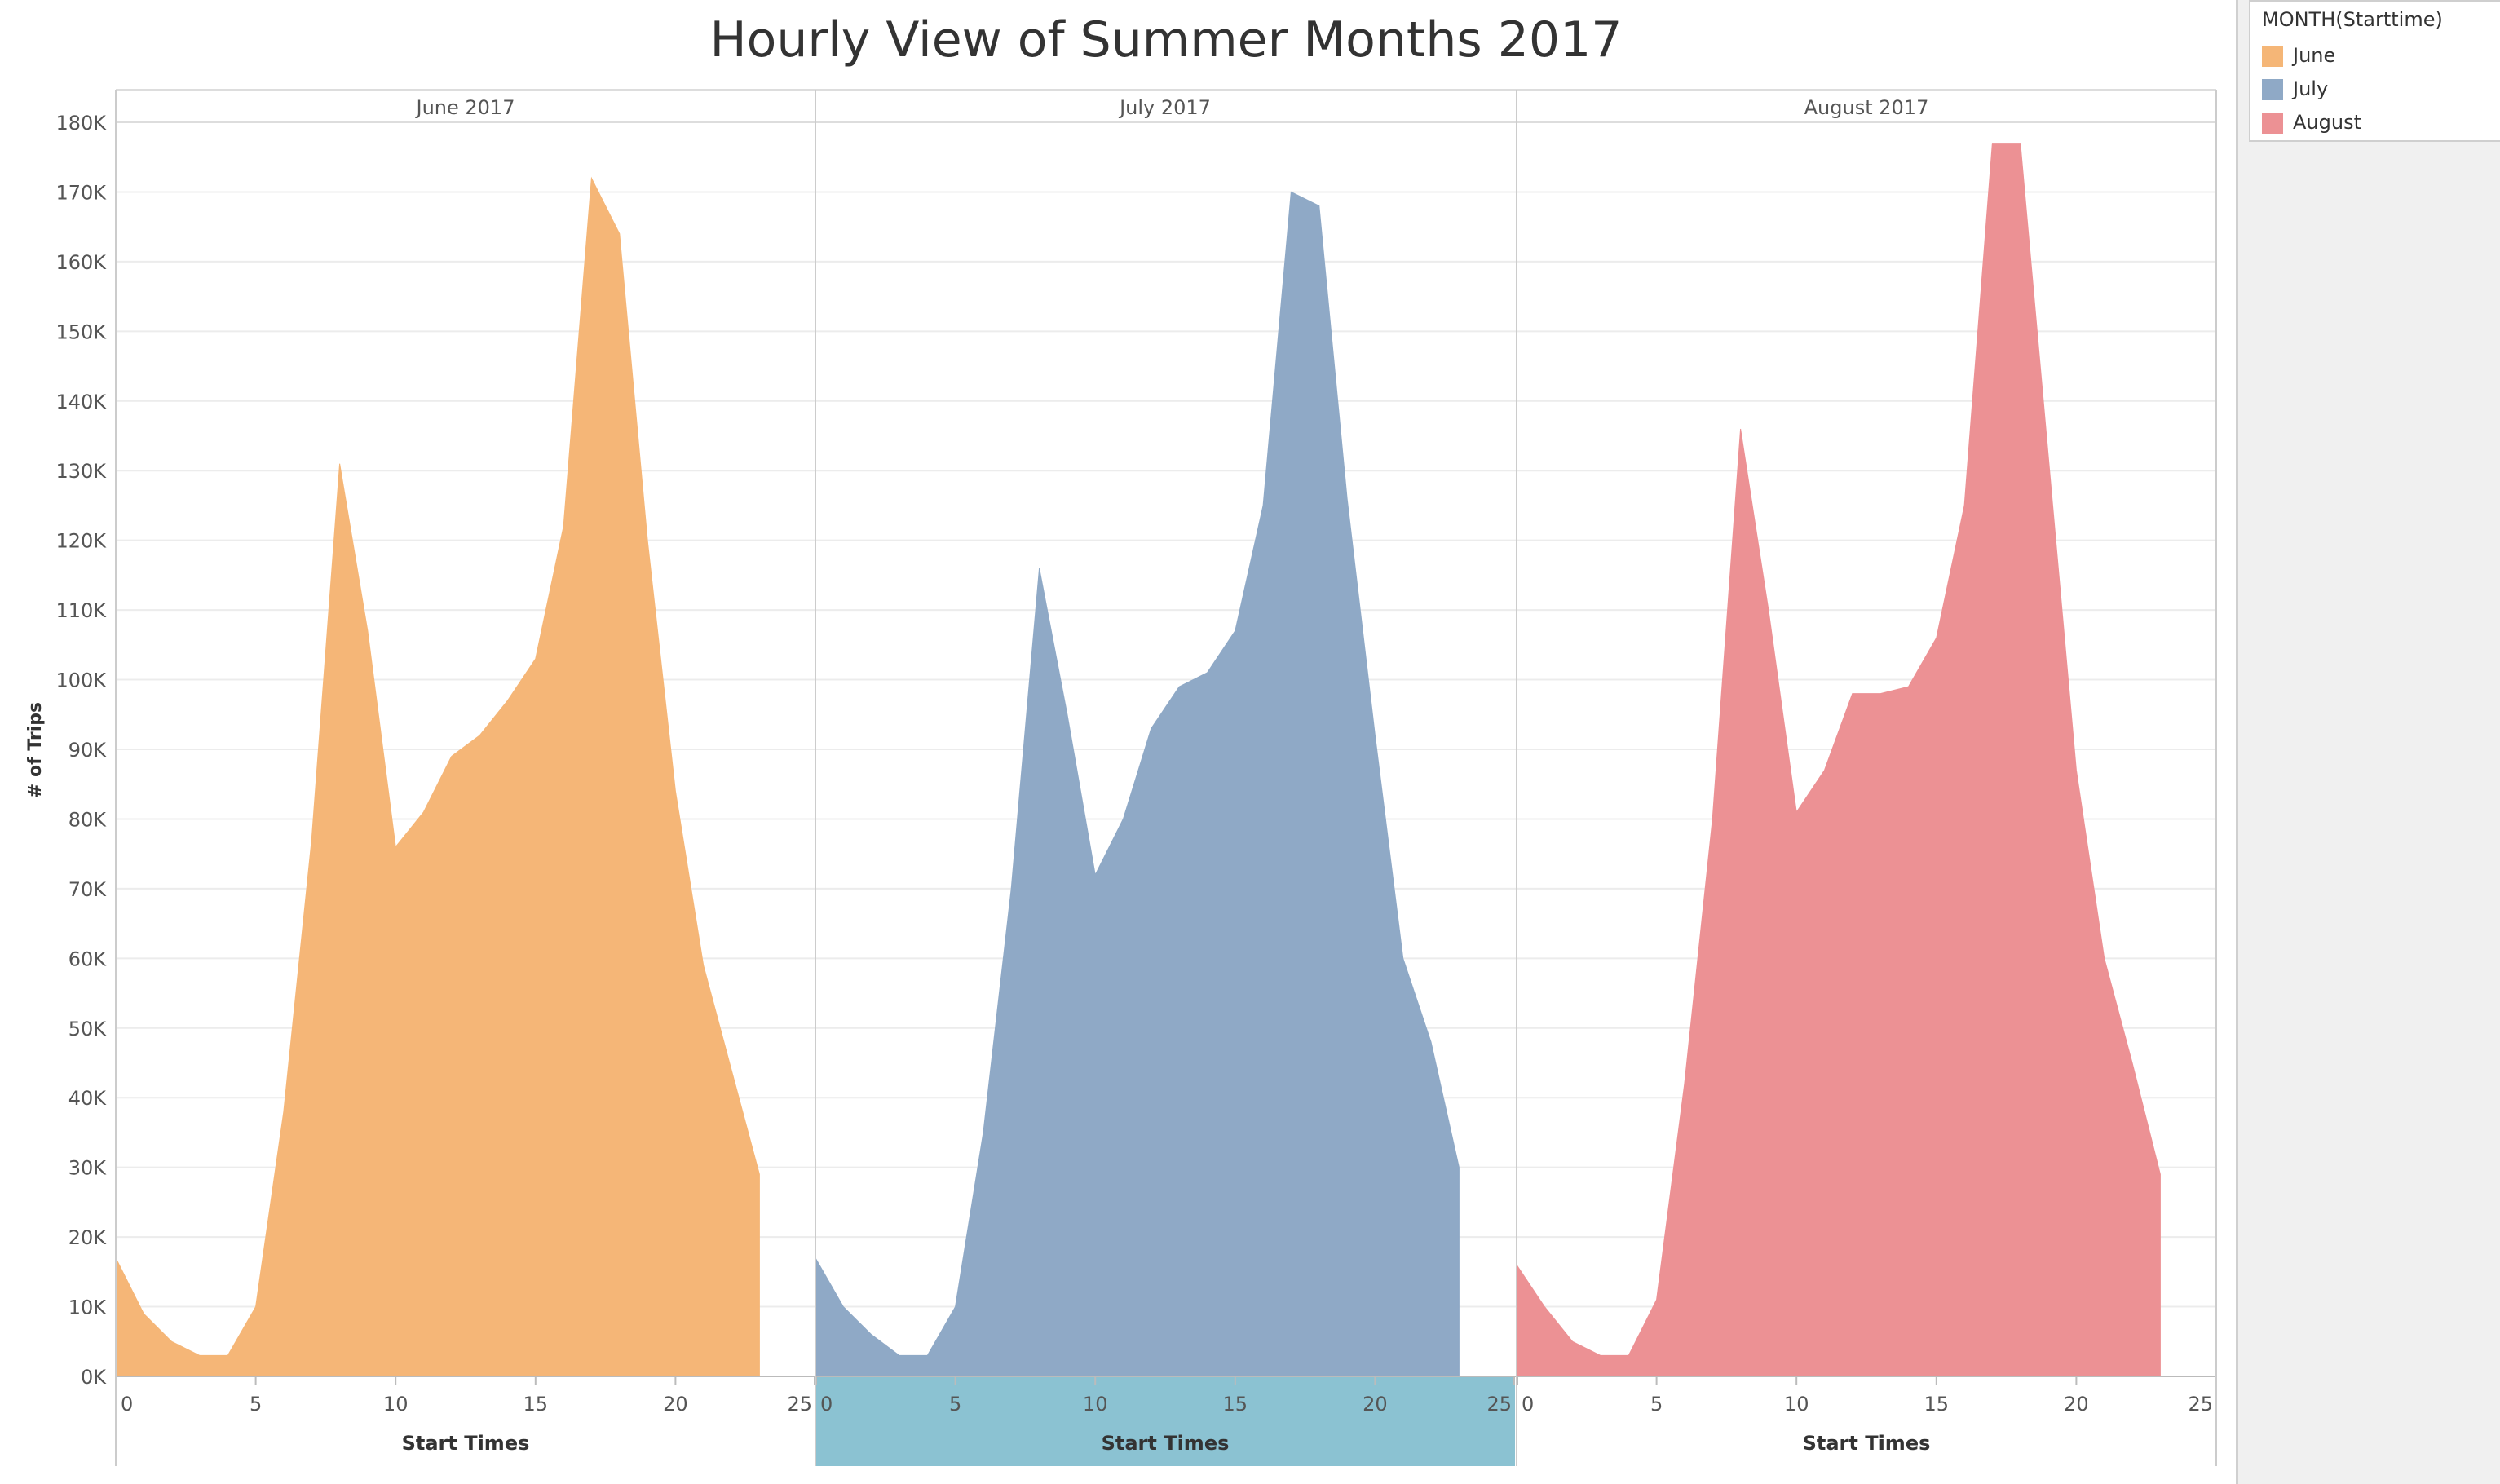 Image resolution: width=2500 pixels, height=1484 pixels. Describe the element at coordinates (88, 1307) in the screenshot. I see `y-tick-label: 10K` at that location.